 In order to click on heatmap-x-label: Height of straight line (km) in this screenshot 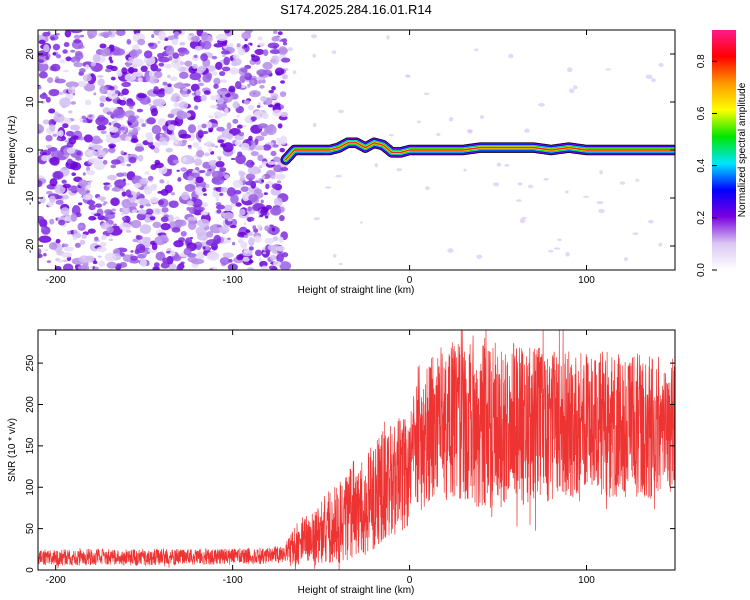, I will do `click(356, 290)`.